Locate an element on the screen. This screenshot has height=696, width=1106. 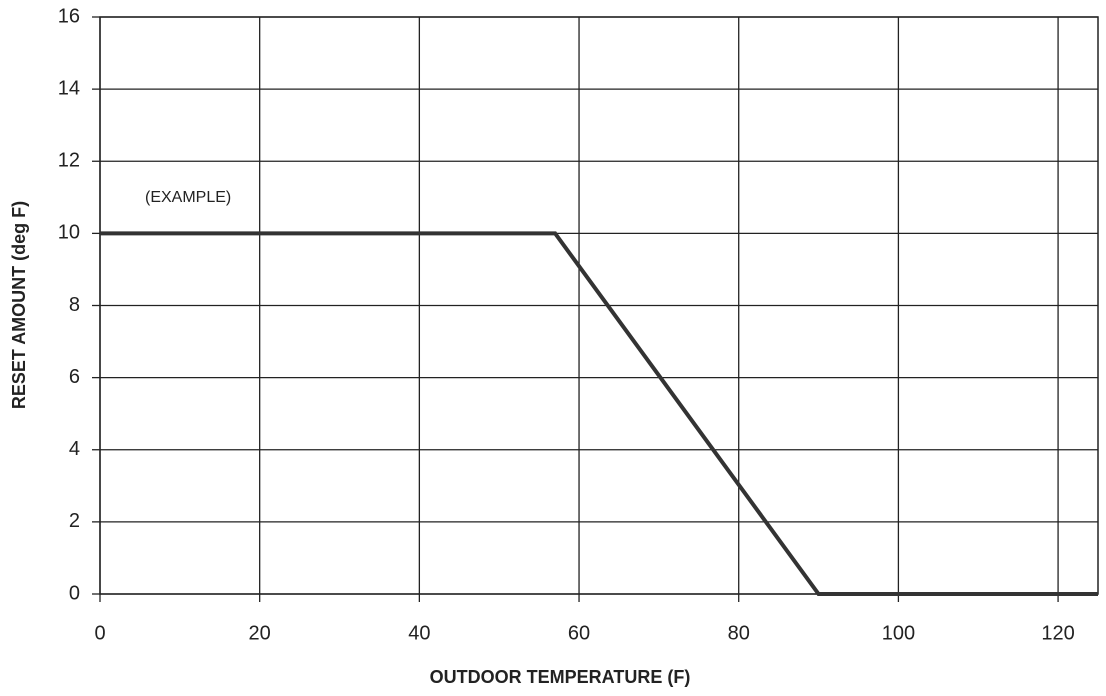
x-tick-label: 60 is located at coordinates (579, 633).